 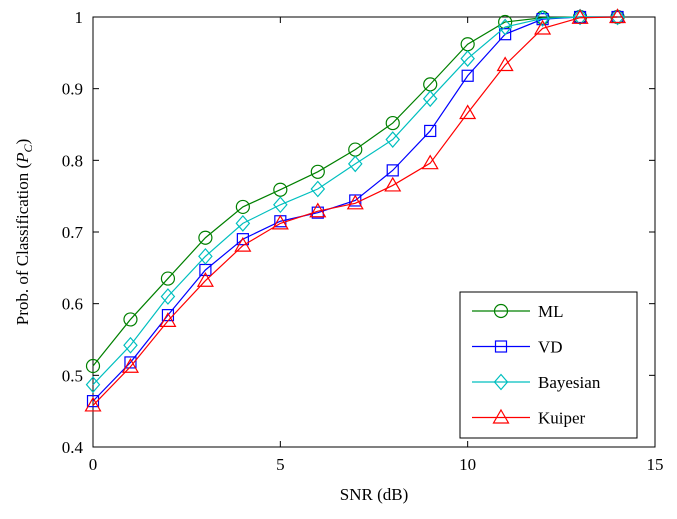 What do you see at coordinates (501, 416) in the screenshot?
I see `legend-marker-kuiper` at bounding box center [501, 416].